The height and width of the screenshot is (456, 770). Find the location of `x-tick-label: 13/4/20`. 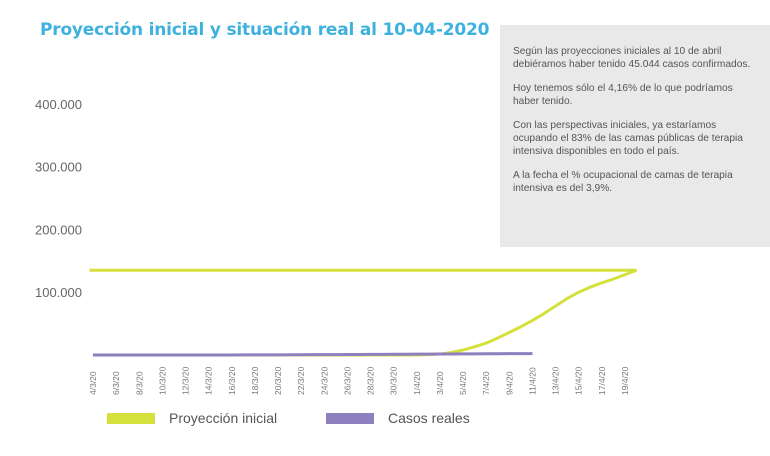

x-tick-label: 13/4/20 is located at coordinates (556, 380).